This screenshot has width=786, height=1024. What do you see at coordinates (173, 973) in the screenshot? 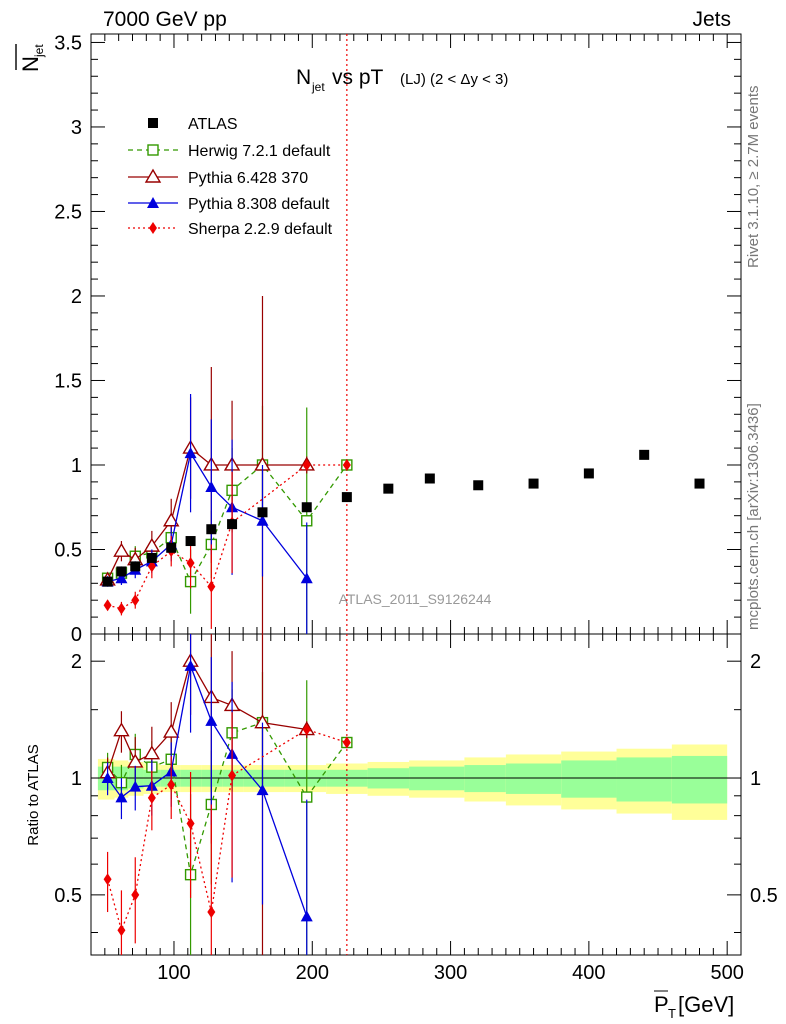
I see `x-tick-label: 100` at bounding box center [173, 973].